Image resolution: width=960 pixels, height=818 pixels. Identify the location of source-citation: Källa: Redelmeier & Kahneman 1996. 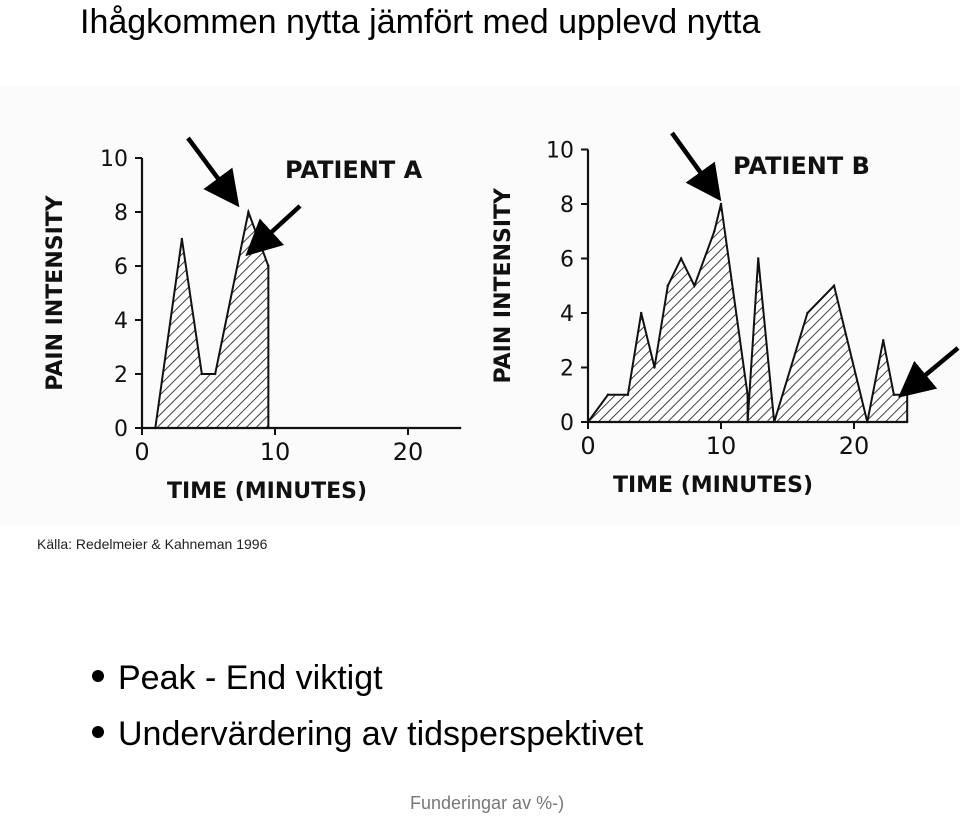
(152, 544).